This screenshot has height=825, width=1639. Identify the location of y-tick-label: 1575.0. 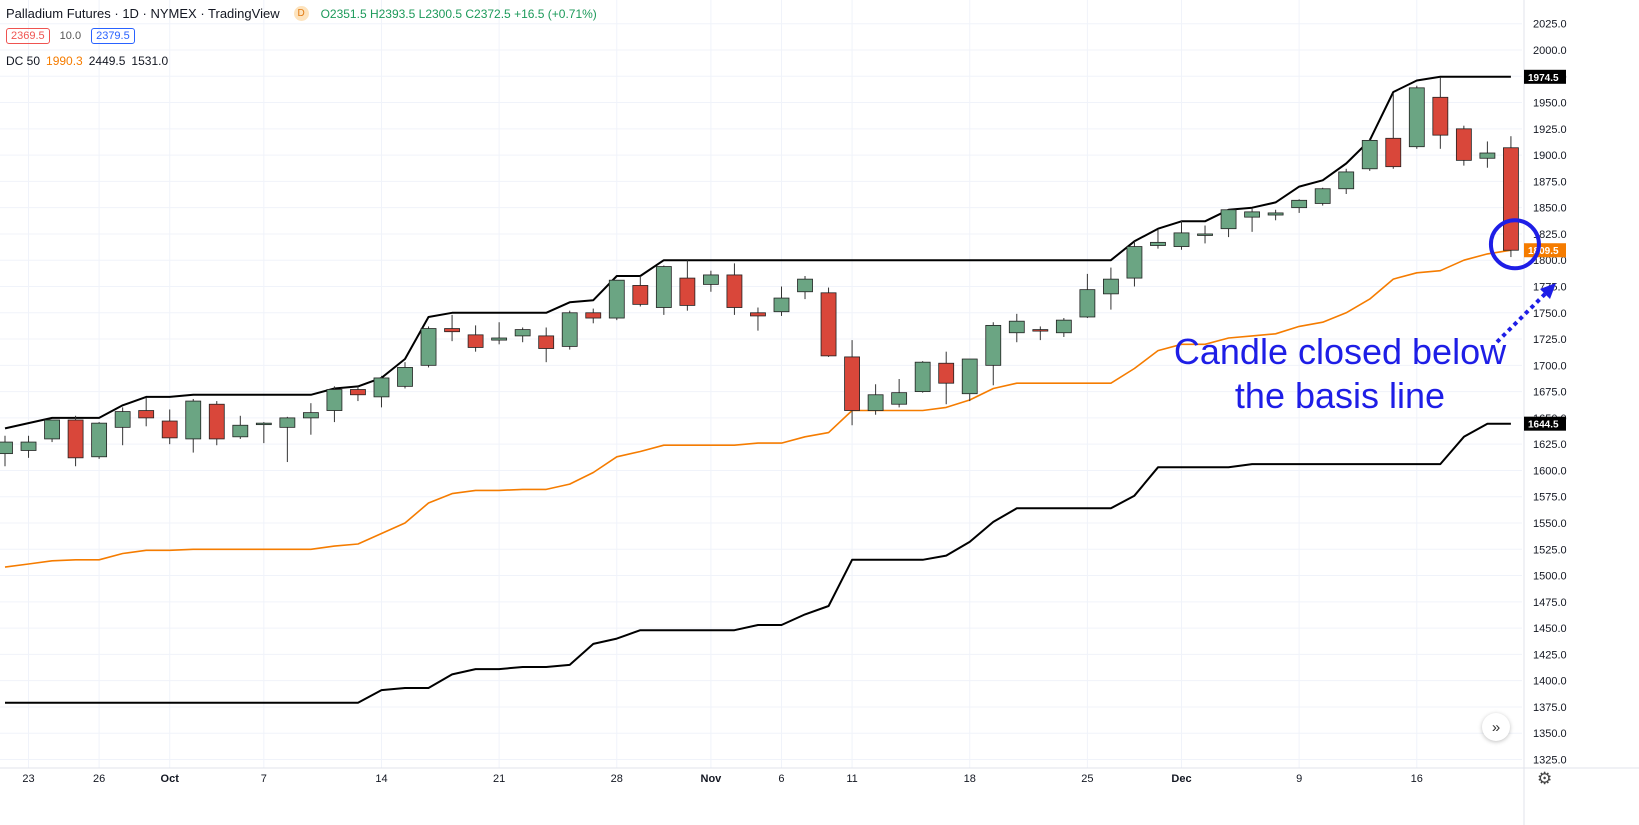
(1550, 498).